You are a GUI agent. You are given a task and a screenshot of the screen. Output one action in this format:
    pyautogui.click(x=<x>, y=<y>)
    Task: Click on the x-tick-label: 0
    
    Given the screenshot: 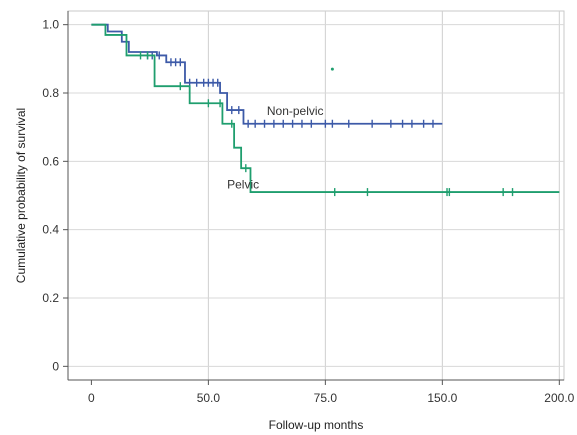 What is the action you would take?
    pyautogui.click(x=91, y=398)
    